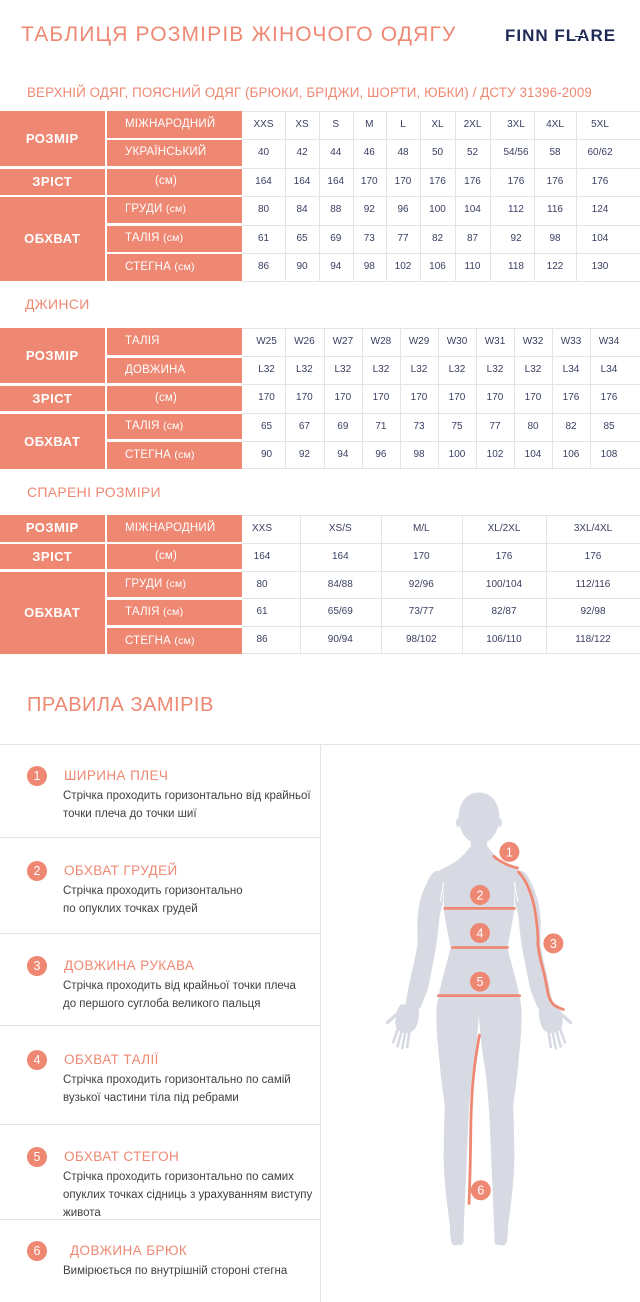  Describe the element at coordinates (480, 982) in the screenshot. I see `svg-text: 5` at that location.